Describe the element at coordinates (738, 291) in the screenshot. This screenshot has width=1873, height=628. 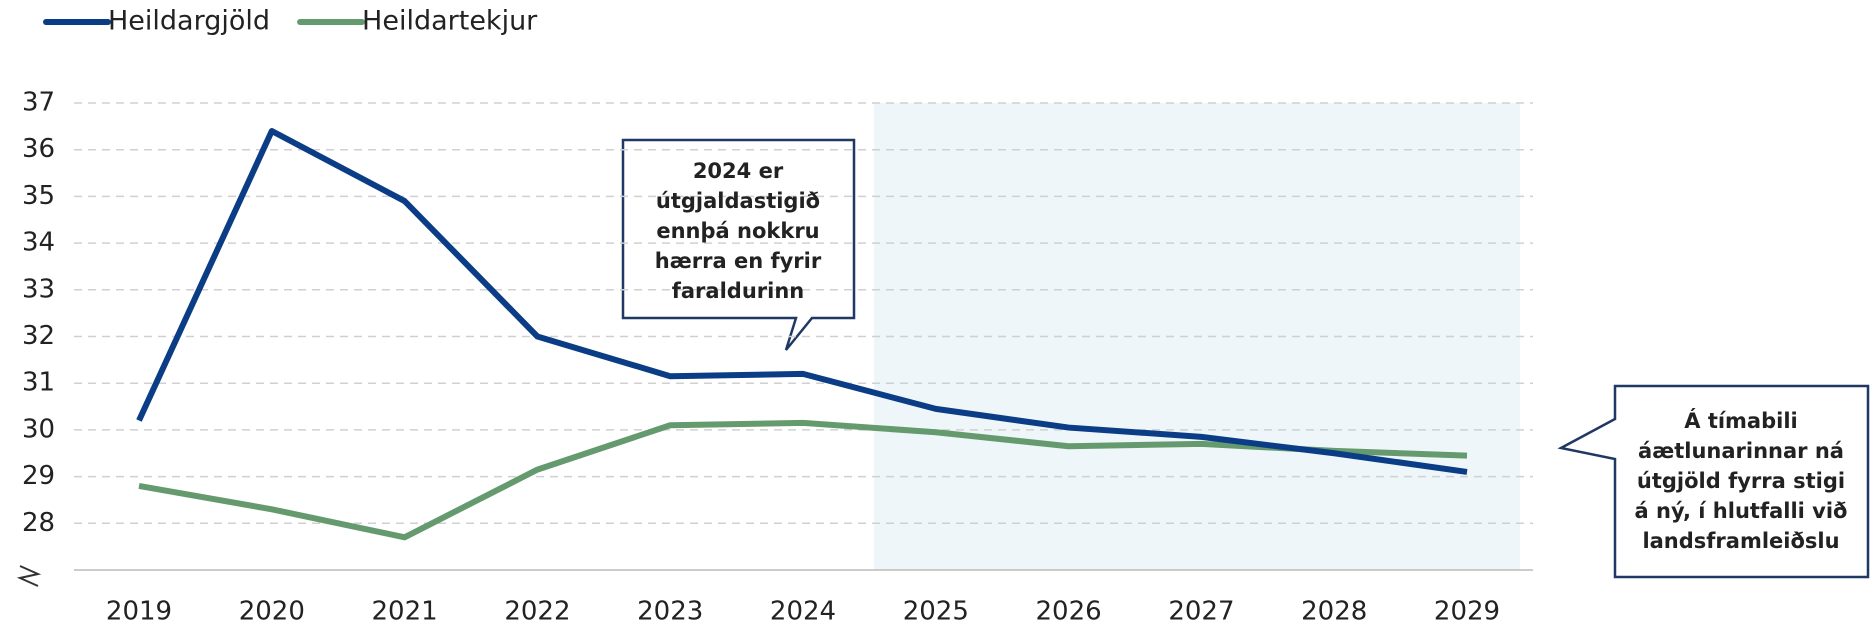
I see `annotation-line: faraldurinn` at that location.